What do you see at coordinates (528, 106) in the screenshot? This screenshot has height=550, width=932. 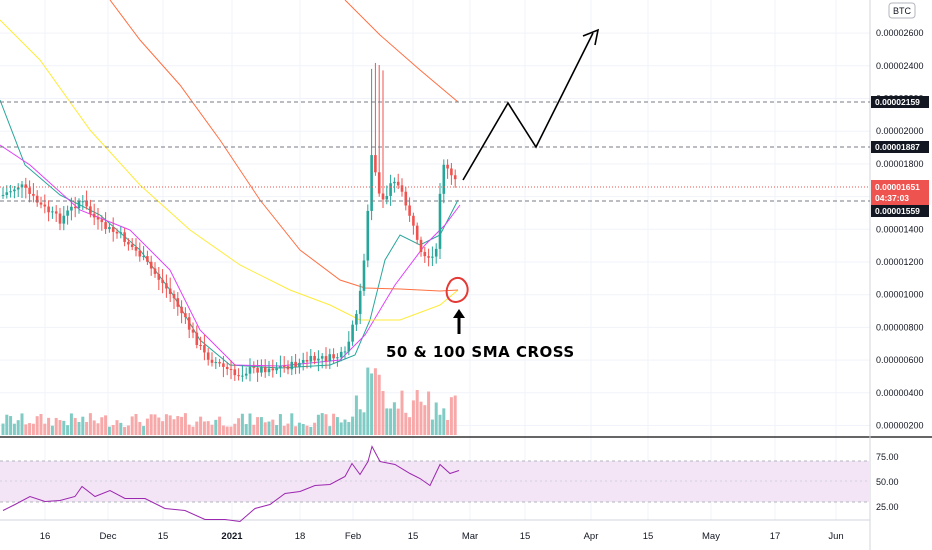 I see `projection-line` at bounding box center [528, 106].